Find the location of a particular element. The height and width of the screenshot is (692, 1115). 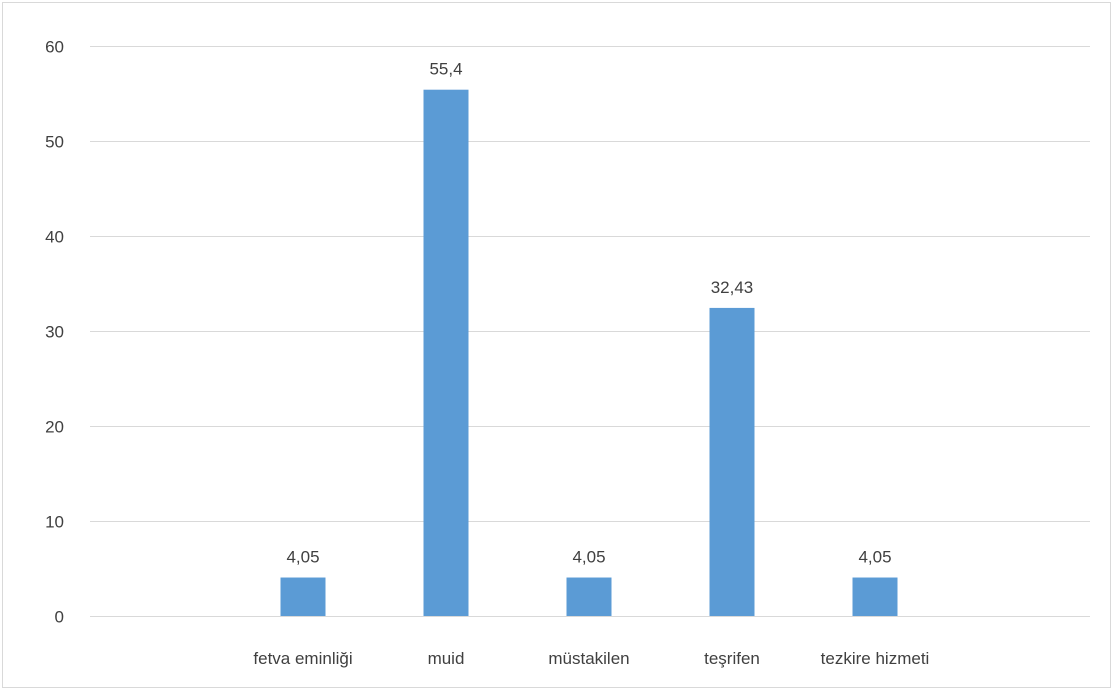

y-tick-label: 30 is located at coordinates (54, 332).